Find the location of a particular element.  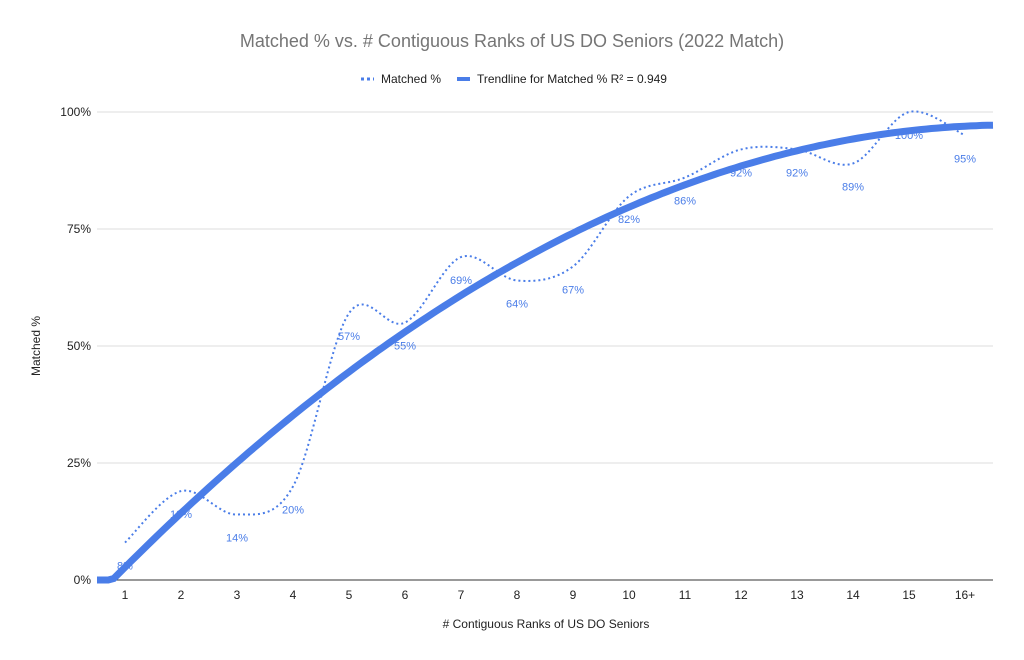

y-tick-label: 100% is located at coordinates (75, 112).